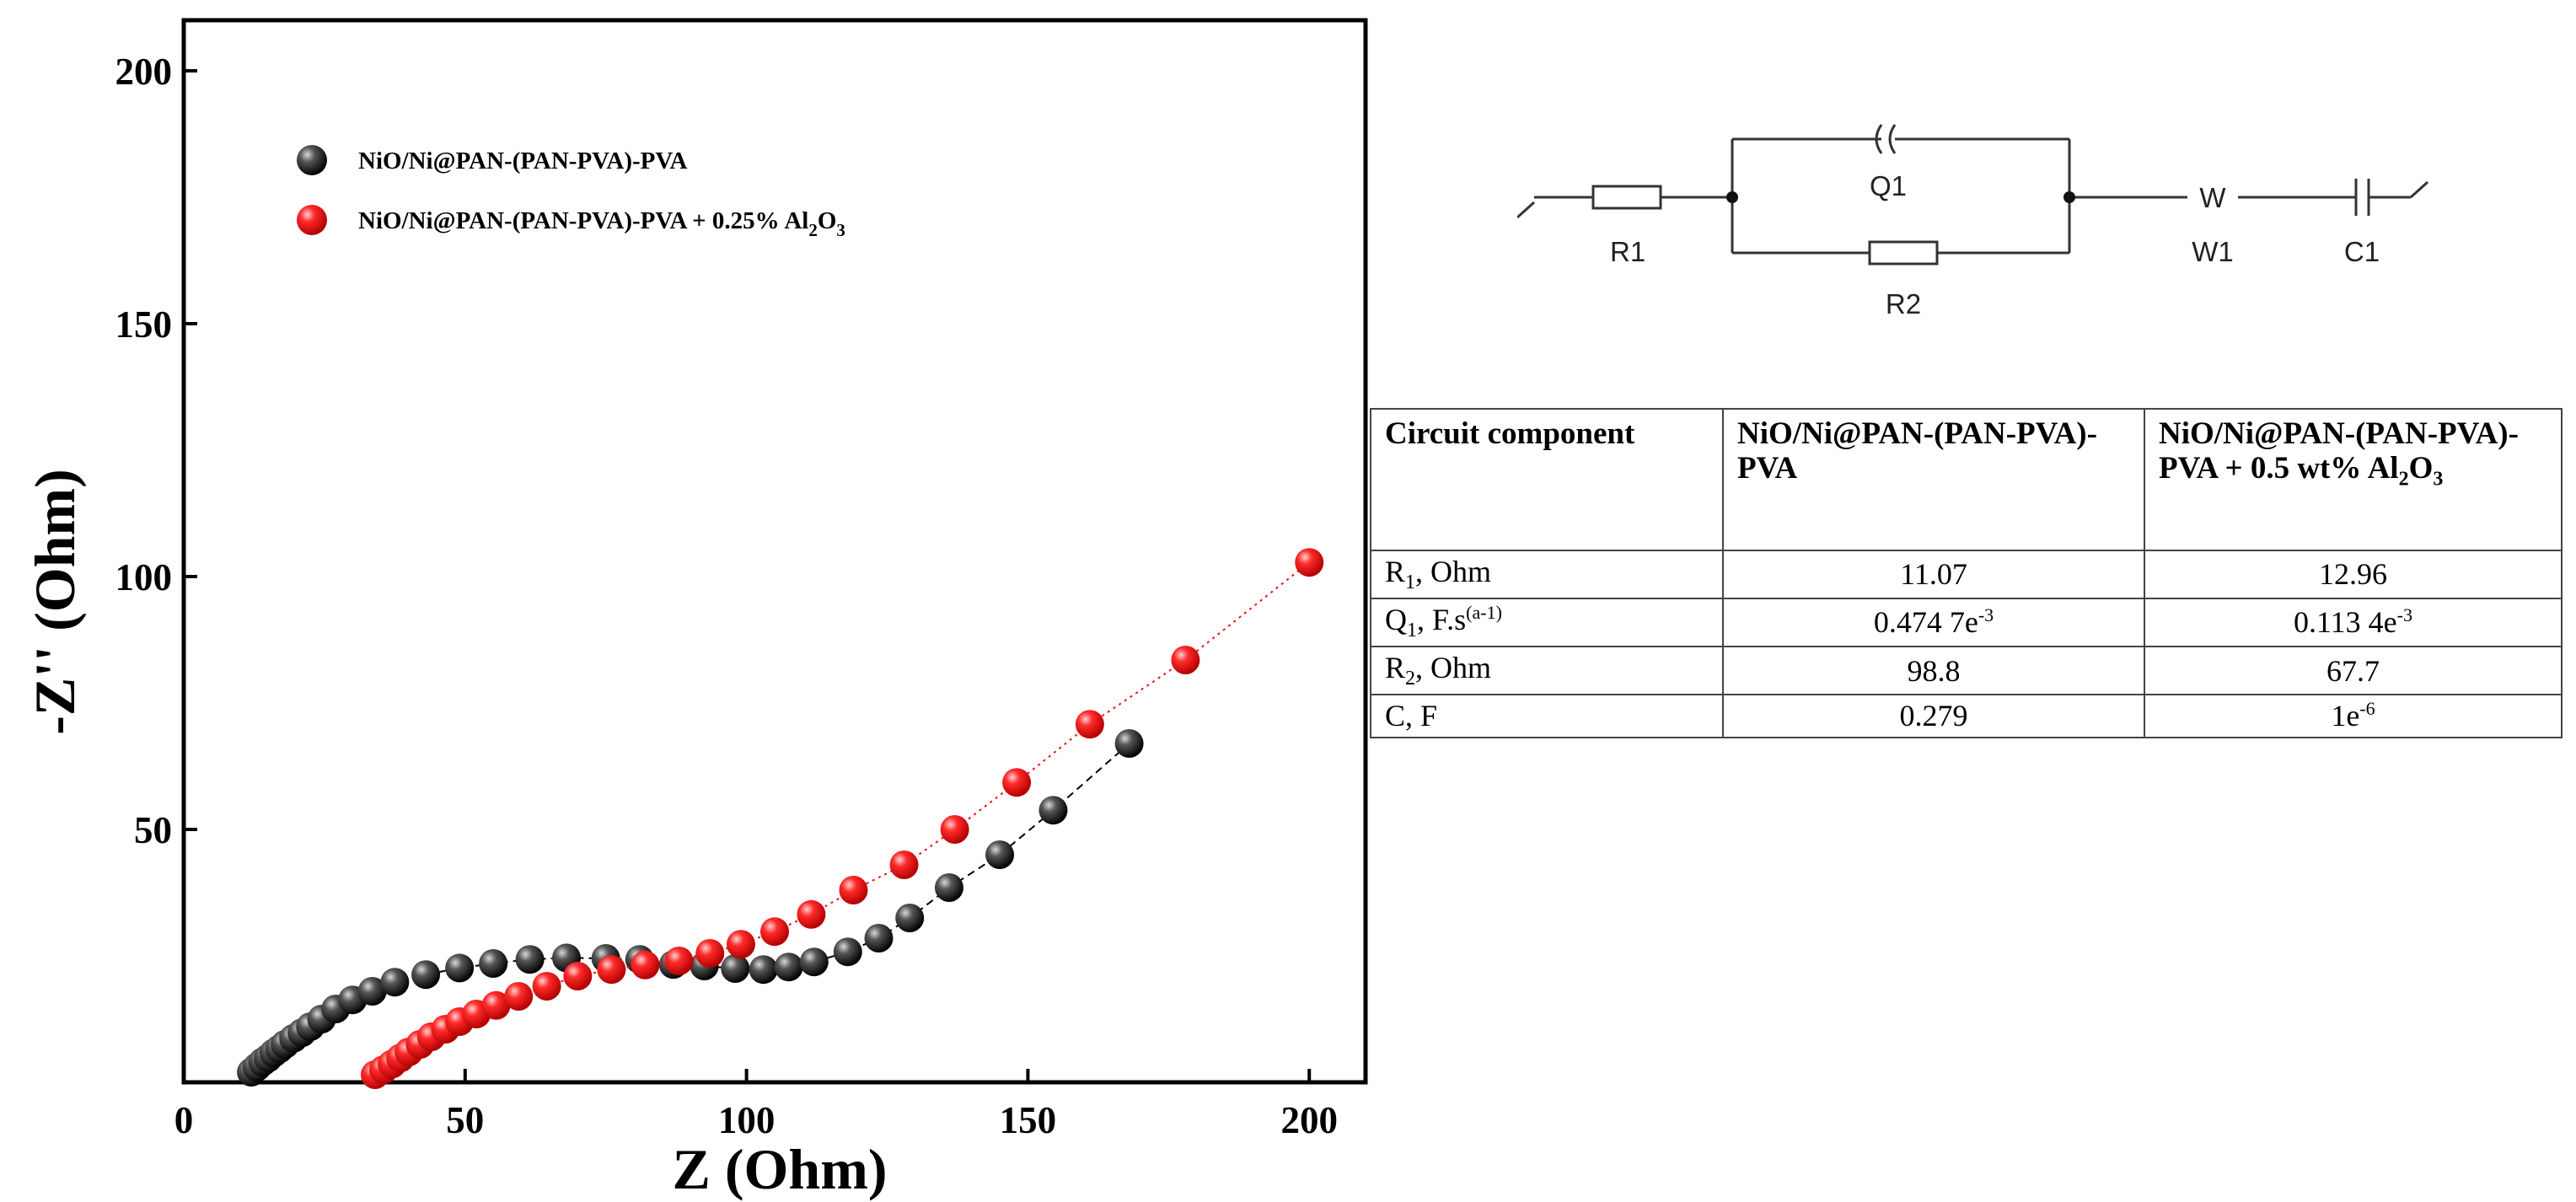 This screenshot has width=2576, height=1202. I want to click on x-tick-label: 150, so click(1028, 1120).